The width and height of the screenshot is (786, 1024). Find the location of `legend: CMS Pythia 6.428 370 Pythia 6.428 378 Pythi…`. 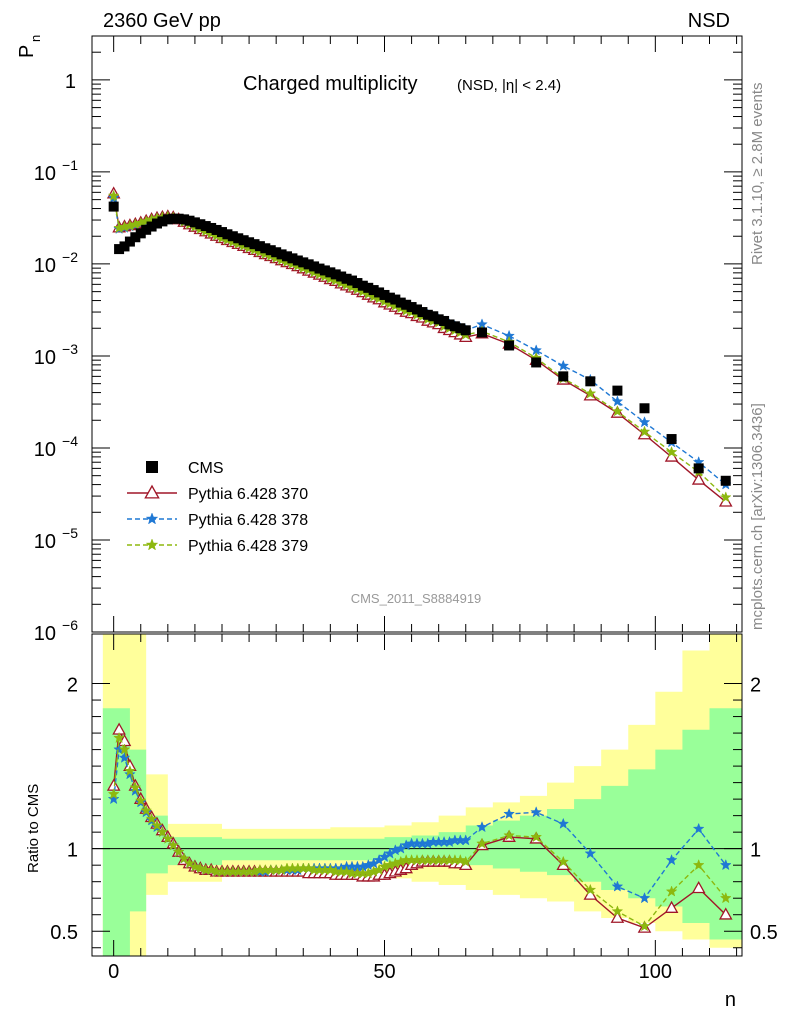

legend: CMS Pythia 6.428 370 Pythia 6.428 378 Pythi… is located at coordinates (217, 507).